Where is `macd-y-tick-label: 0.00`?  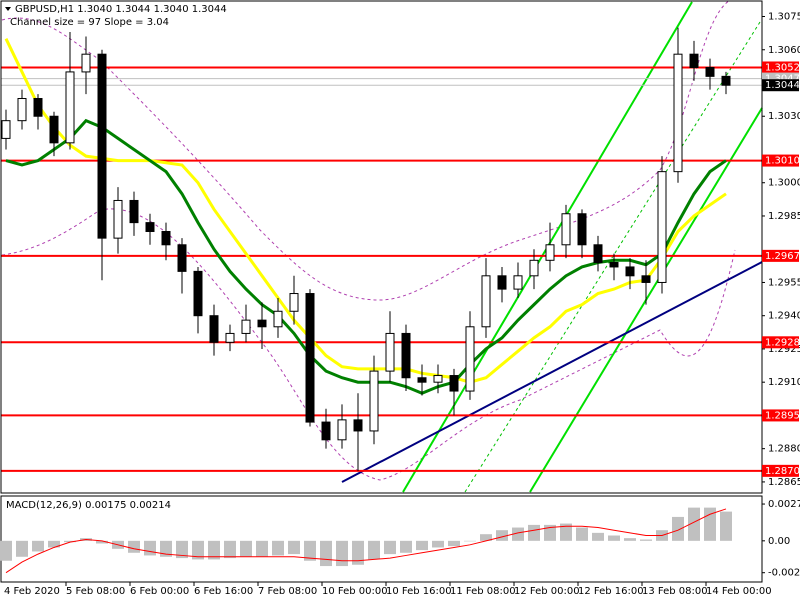
macd-y-tick-label: 0.00 is located at coordinates (779, 541).